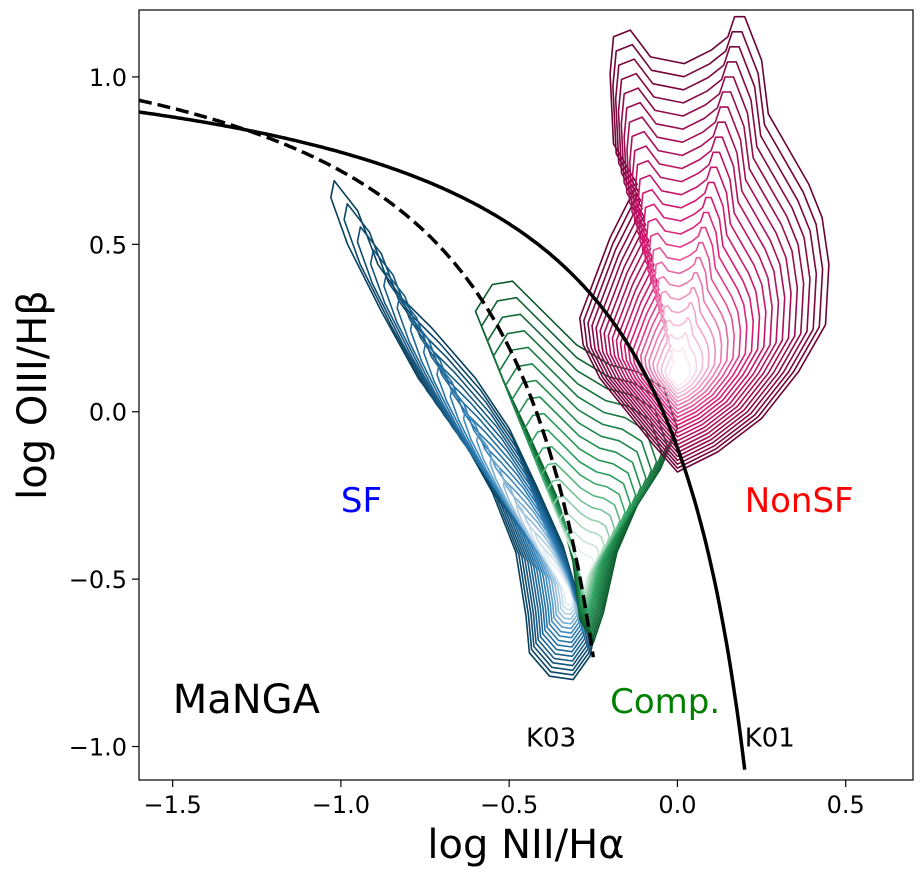 The image size is (923, 879). I want to click on annotation-nonsf: NonSF, so click(799, 501).